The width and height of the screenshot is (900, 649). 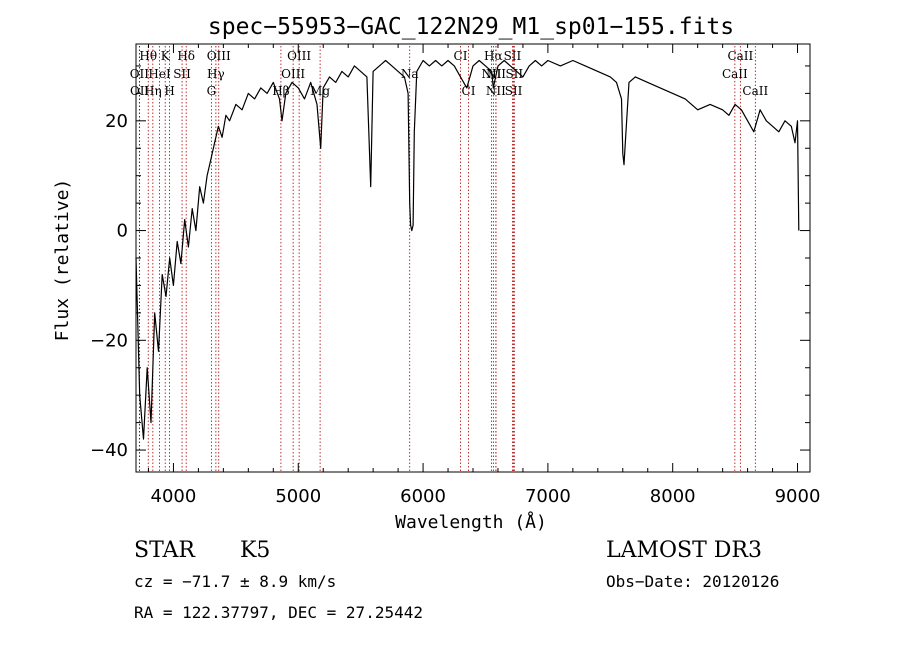 I want to click on line-marker-label-19: OII, so click(x=140, y=91).